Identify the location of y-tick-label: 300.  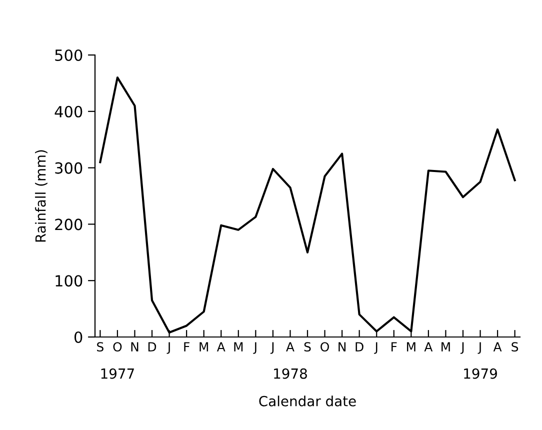
(68, 168).